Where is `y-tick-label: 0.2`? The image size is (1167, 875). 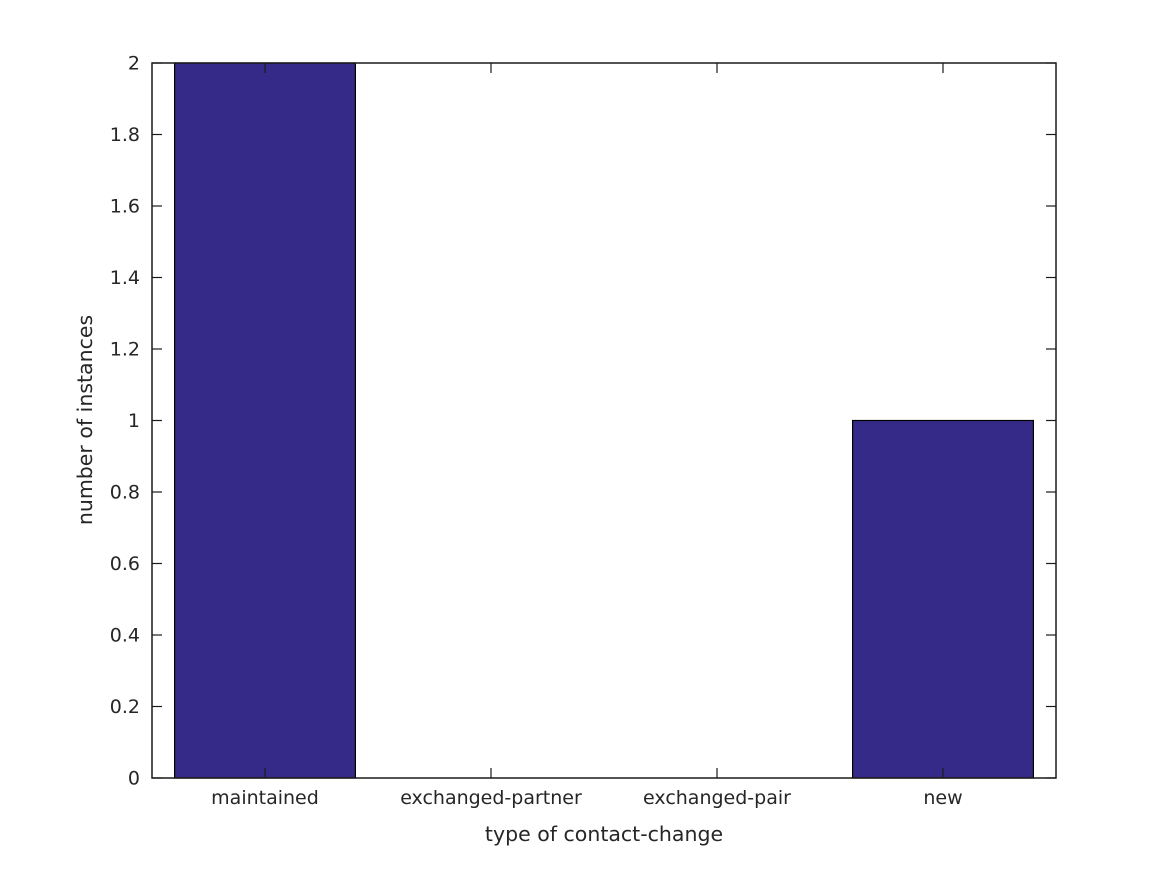
y-tick-label: 0.2 is located at coordinates (125, 707).